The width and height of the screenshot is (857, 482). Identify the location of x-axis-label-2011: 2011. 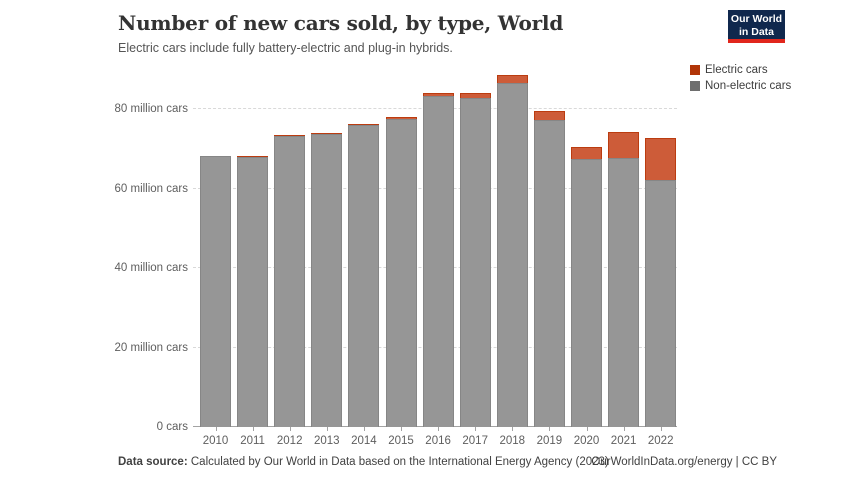
(252, 441).